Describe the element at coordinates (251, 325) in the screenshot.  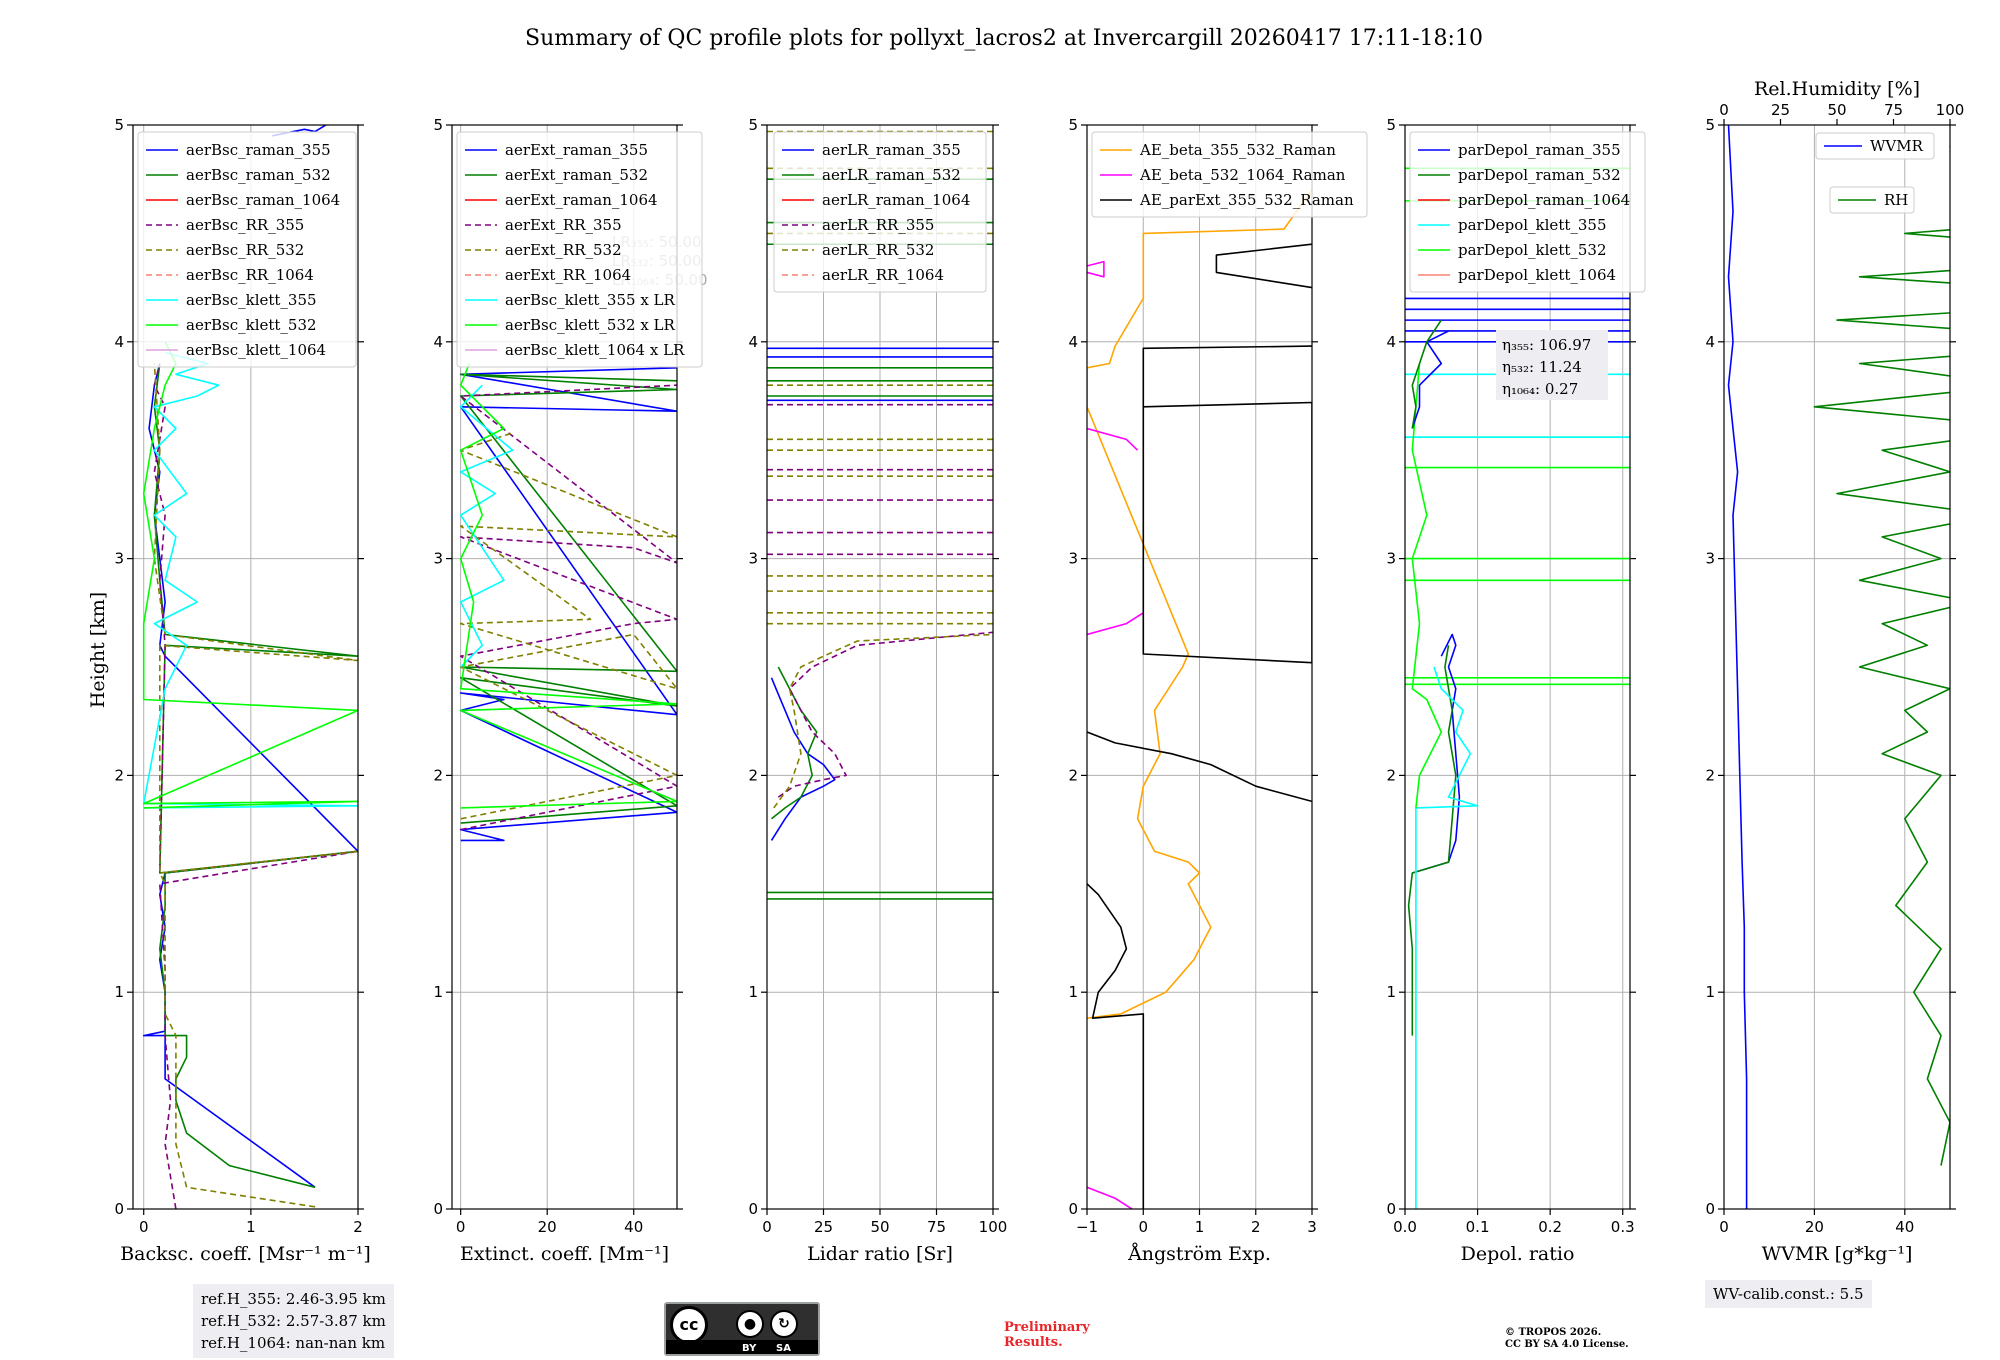
I see `legend-label: aerBsc_klett_532` at that location.